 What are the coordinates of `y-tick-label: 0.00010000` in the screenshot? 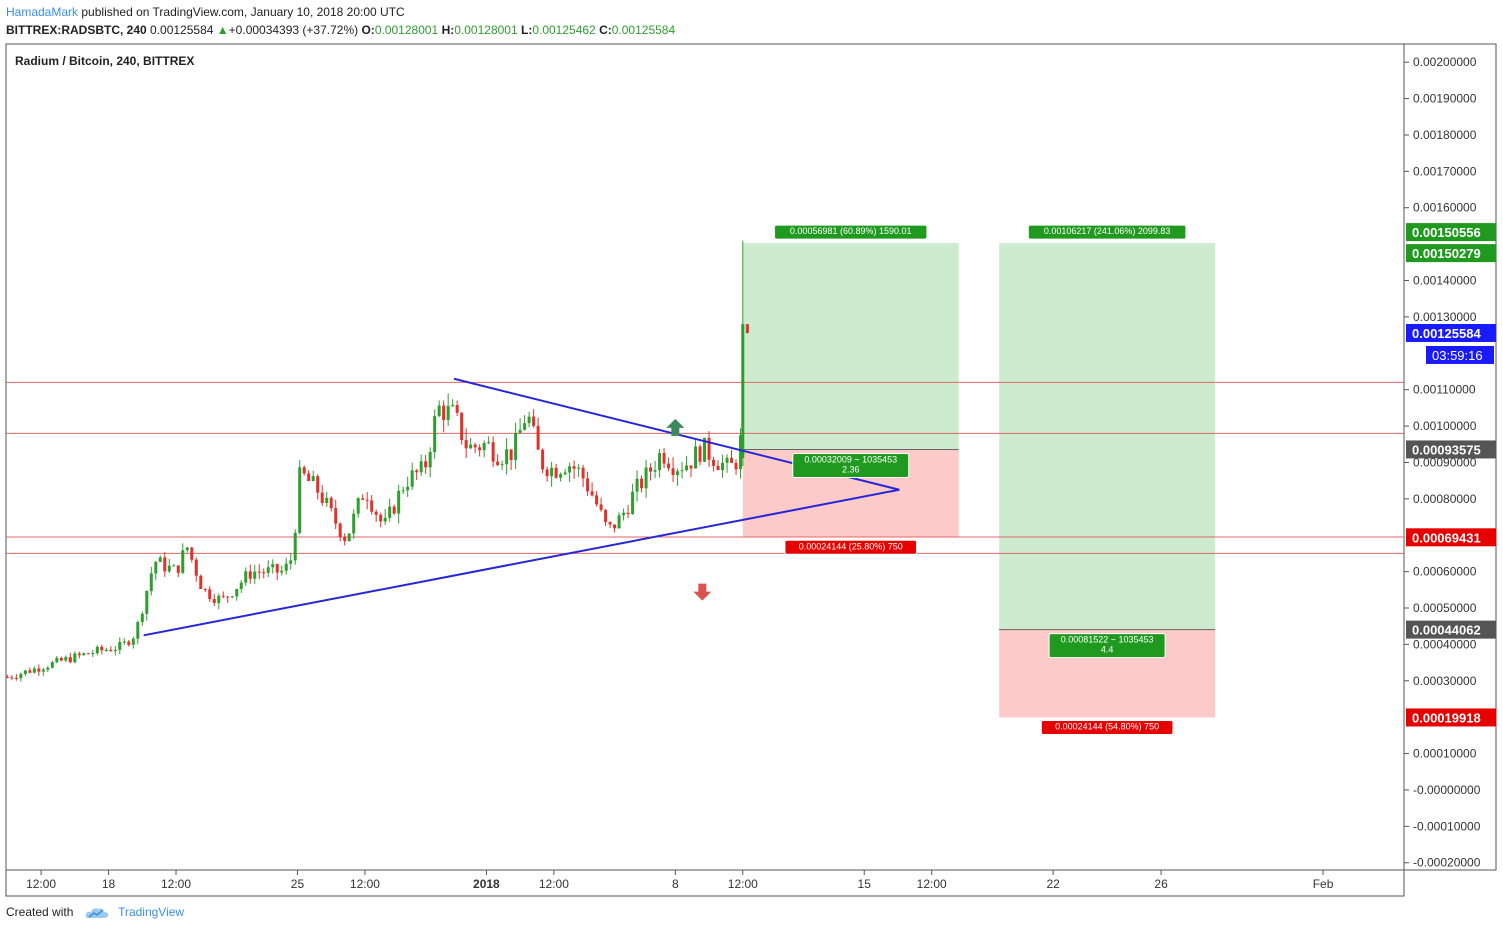 It's located at (1445, 754).